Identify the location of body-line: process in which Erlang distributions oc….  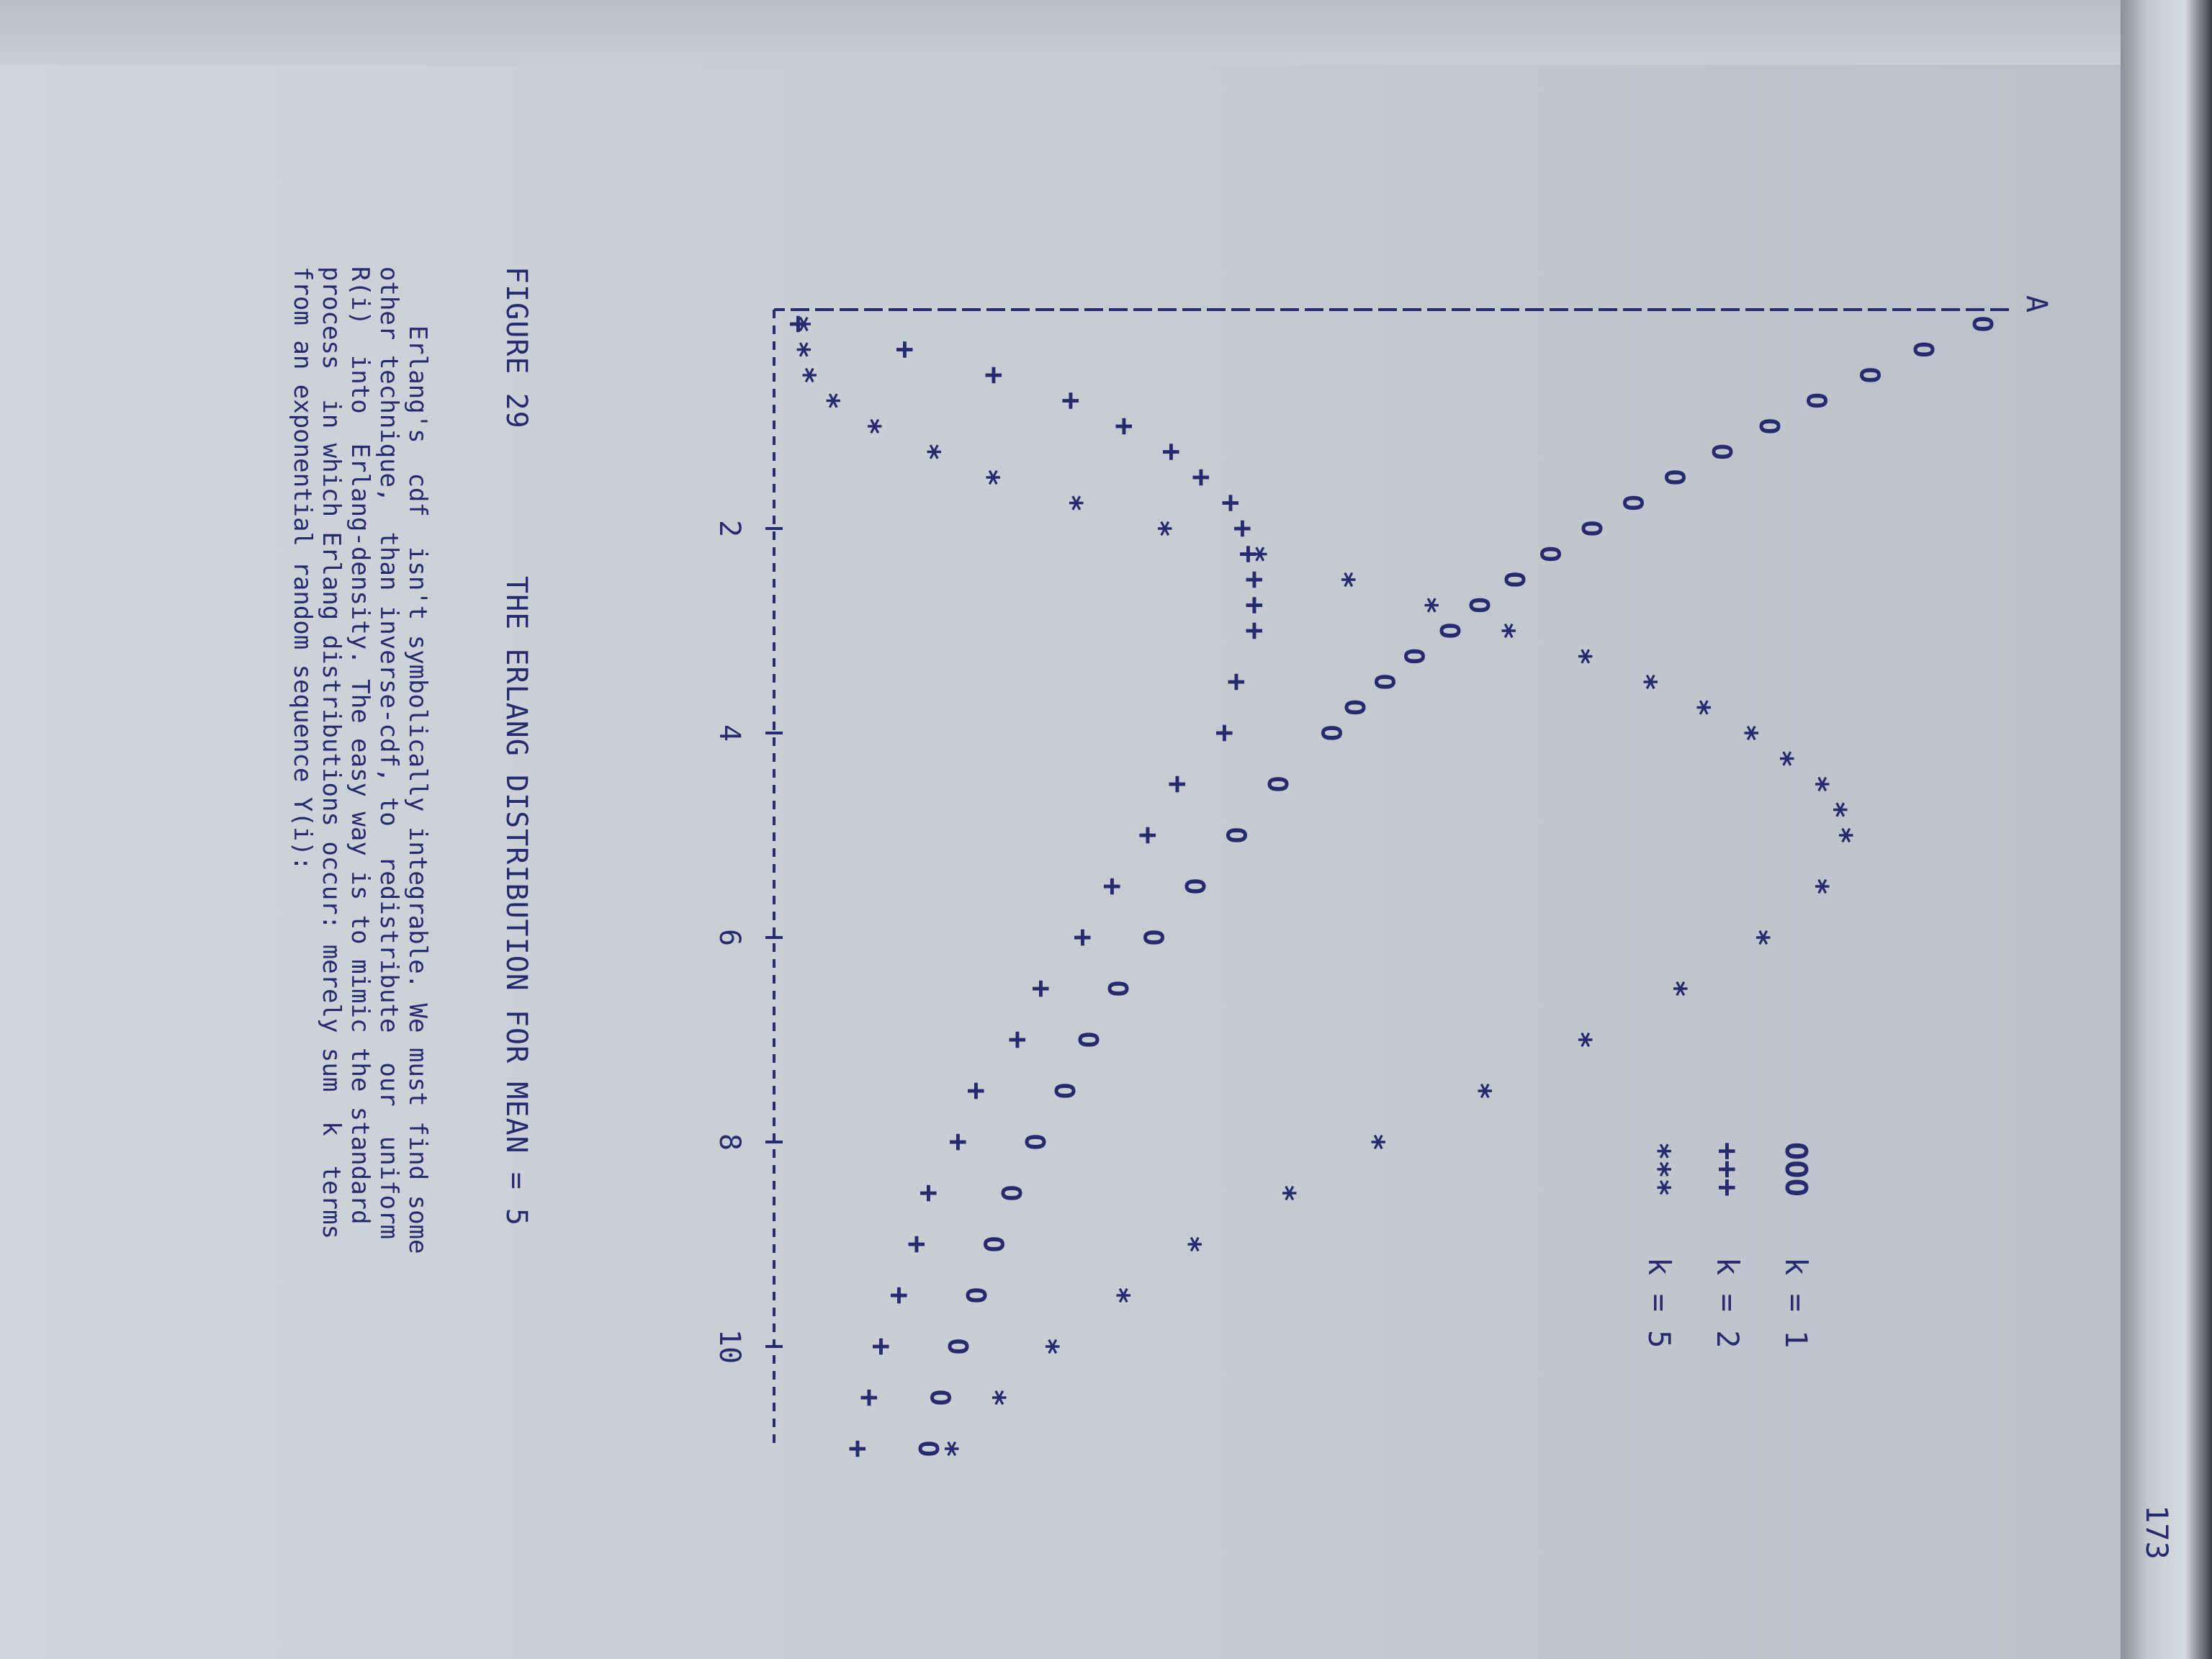
(331, 753).